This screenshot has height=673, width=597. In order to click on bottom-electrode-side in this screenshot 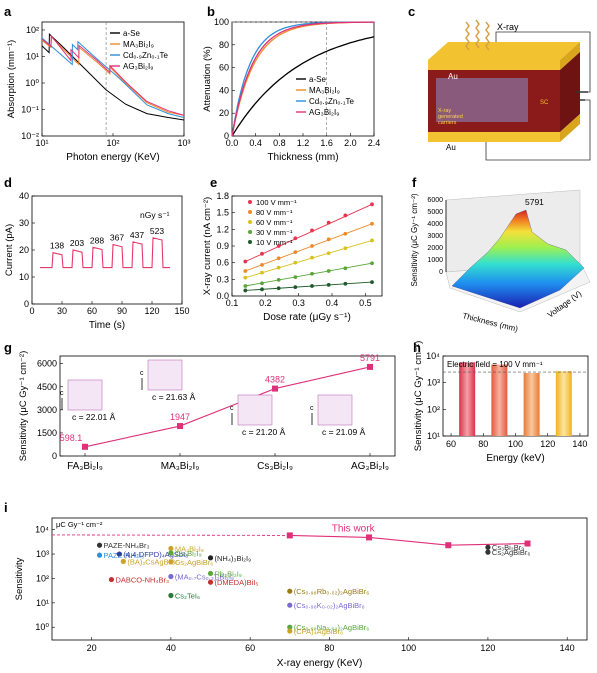, I will do `click(570, 128)`.